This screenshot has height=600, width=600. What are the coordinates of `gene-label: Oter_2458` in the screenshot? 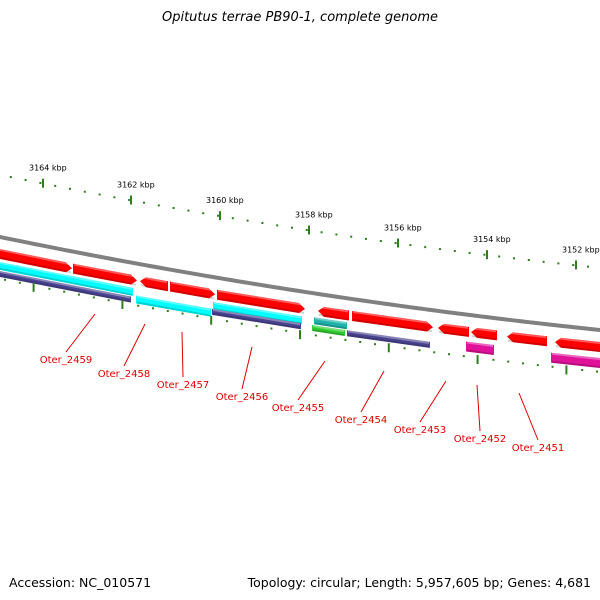 It's located at (124, 374).